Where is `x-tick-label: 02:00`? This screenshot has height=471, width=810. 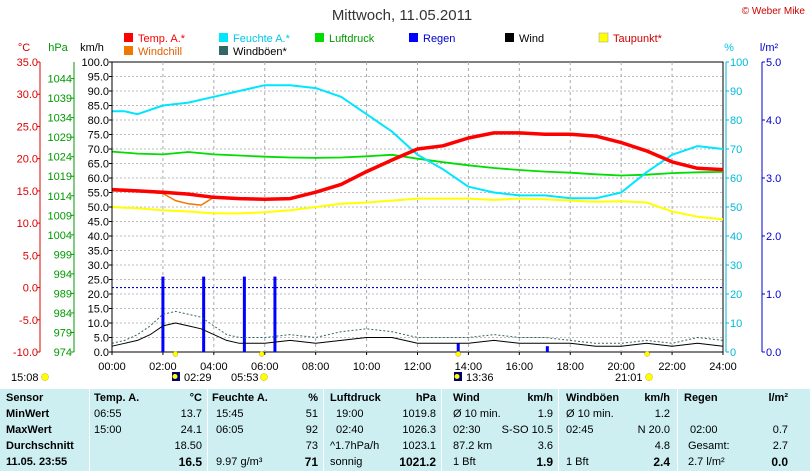
x-tick-label: 02:00 is located at coordinates (163, 367).